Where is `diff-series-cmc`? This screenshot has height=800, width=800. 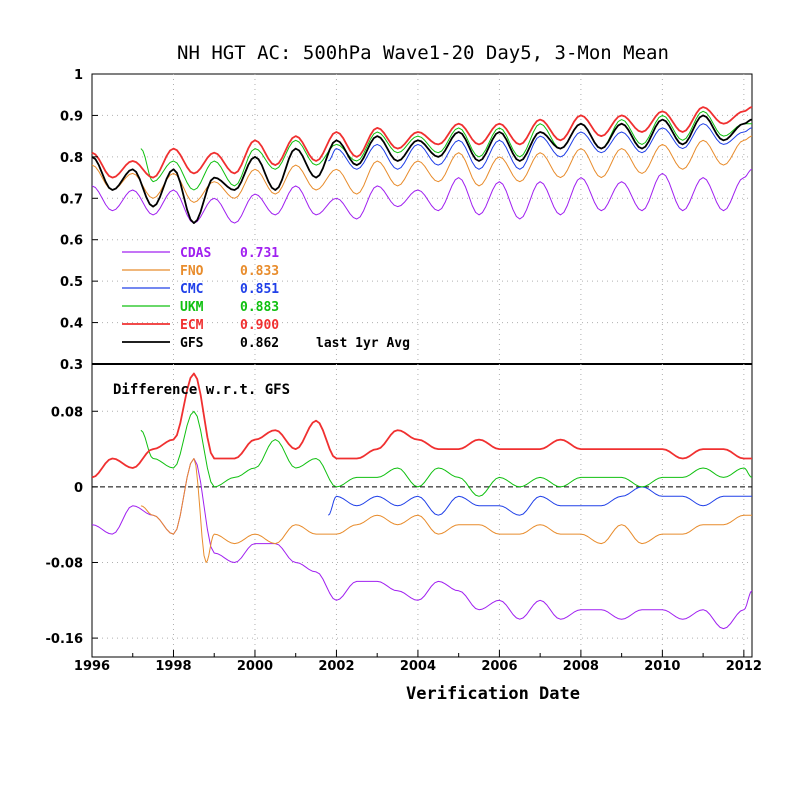
diff-series-cmc is located at coordinates (539, 501).